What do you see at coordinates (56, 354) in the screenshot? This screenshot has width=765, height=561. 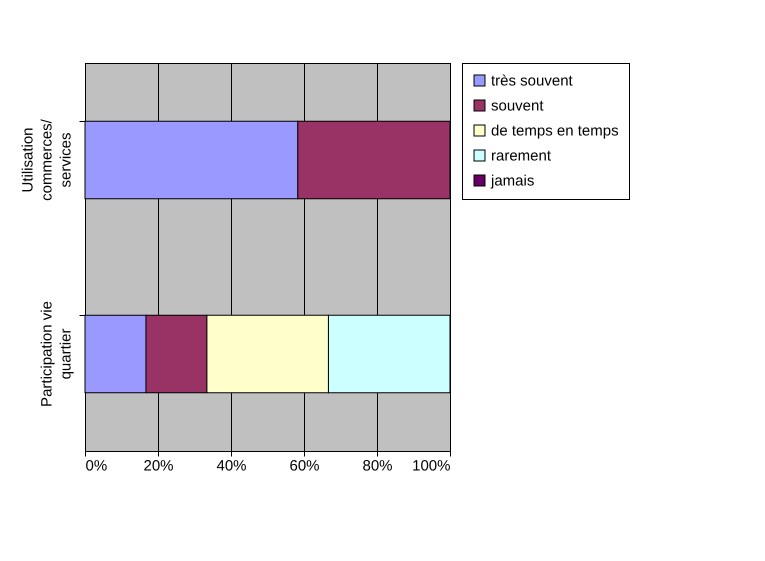 I see `y-tick-label: Participation vie quartier` at bounding box center [56, 354].